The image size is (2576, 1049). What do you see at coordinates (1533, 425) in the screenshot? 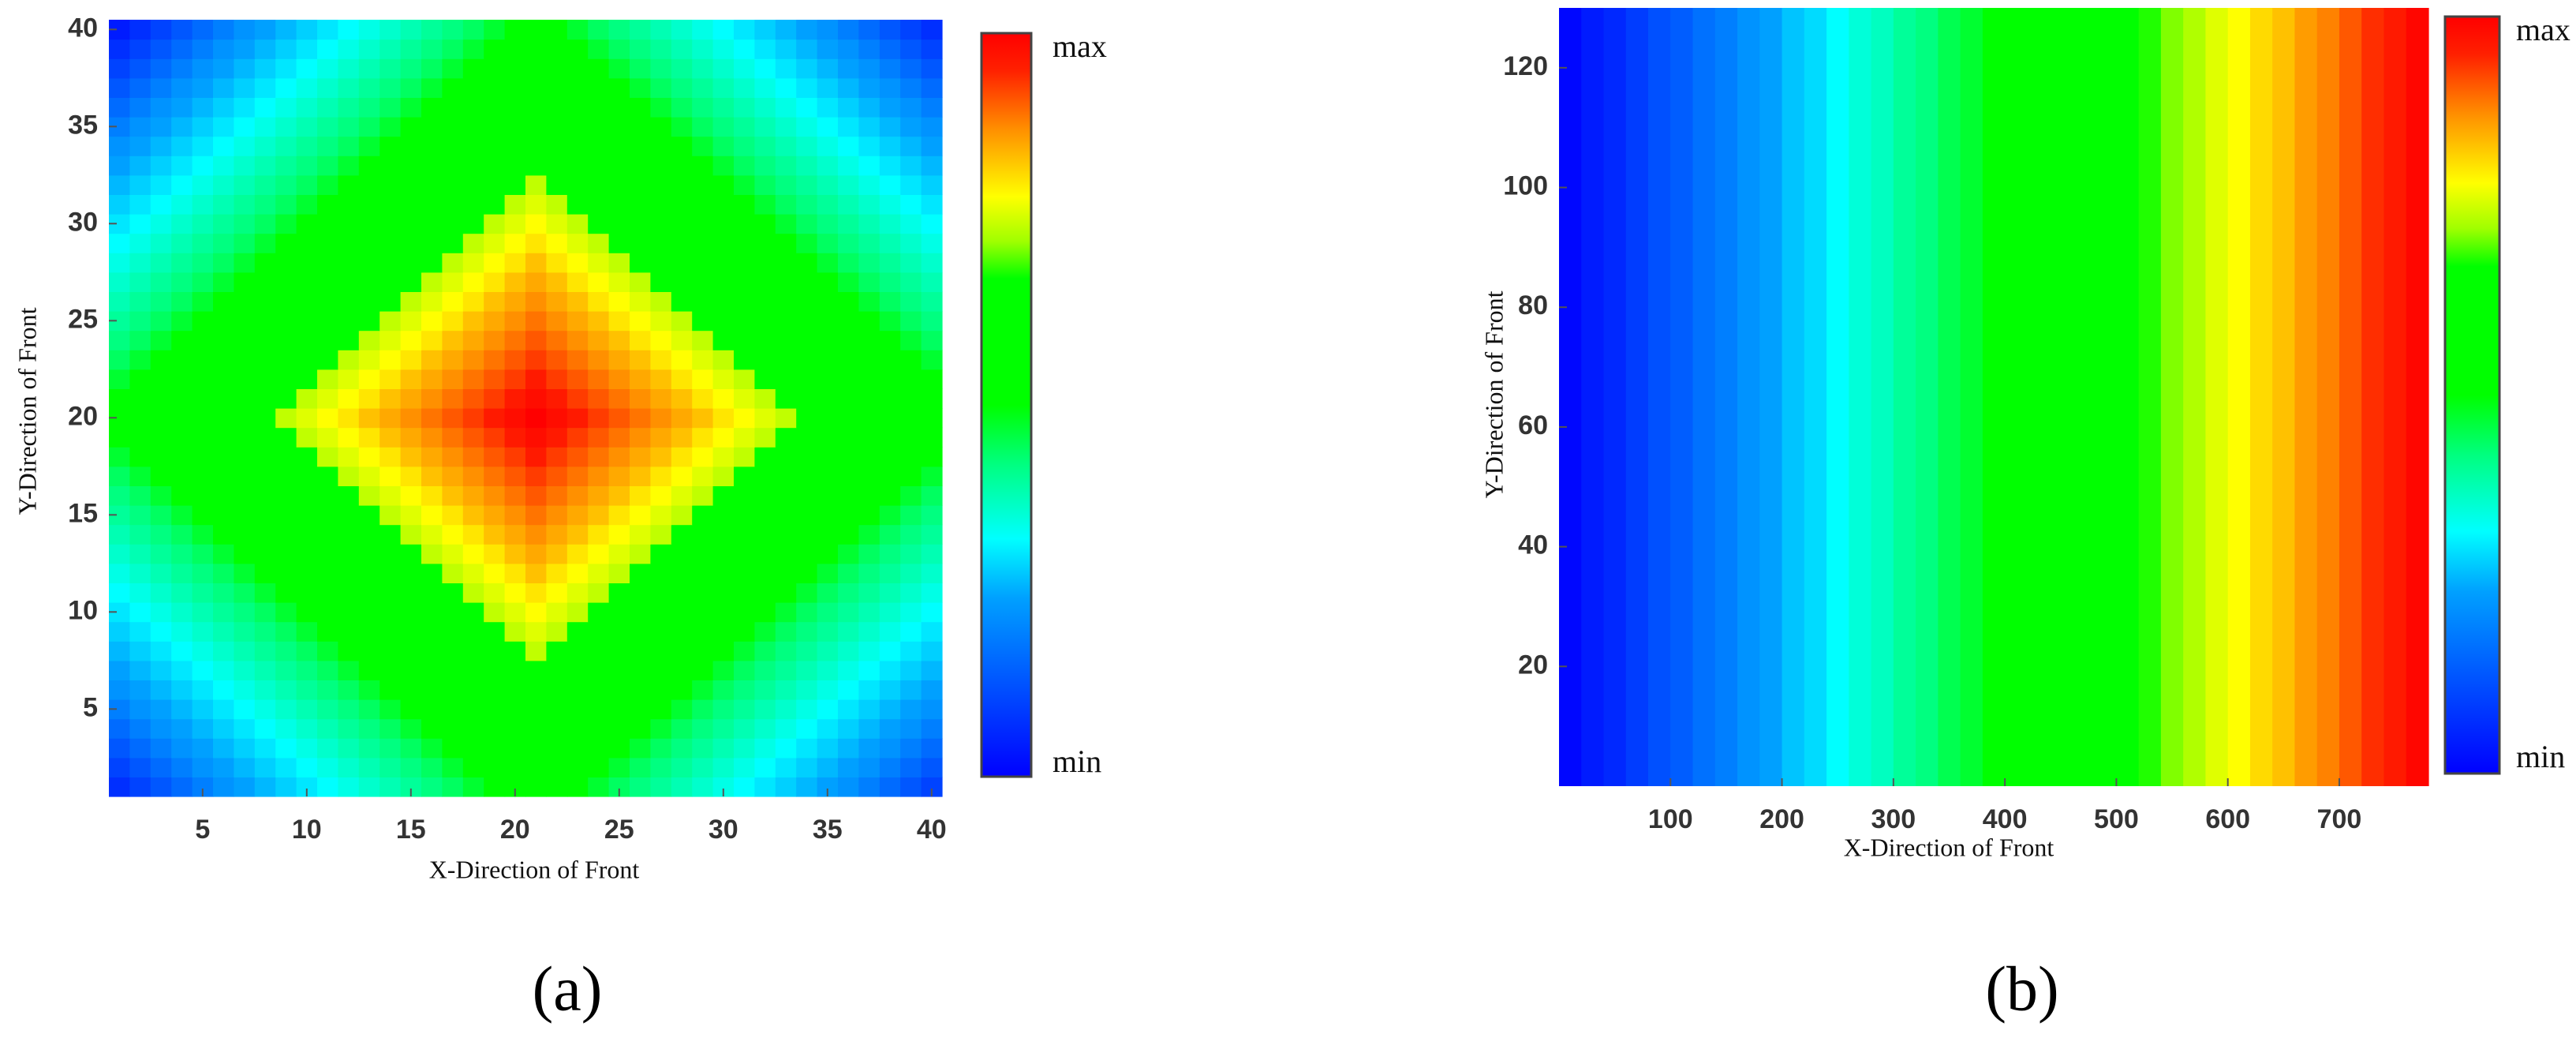
I see `y-tick-label: 60` at bounding box center [1533, 425].